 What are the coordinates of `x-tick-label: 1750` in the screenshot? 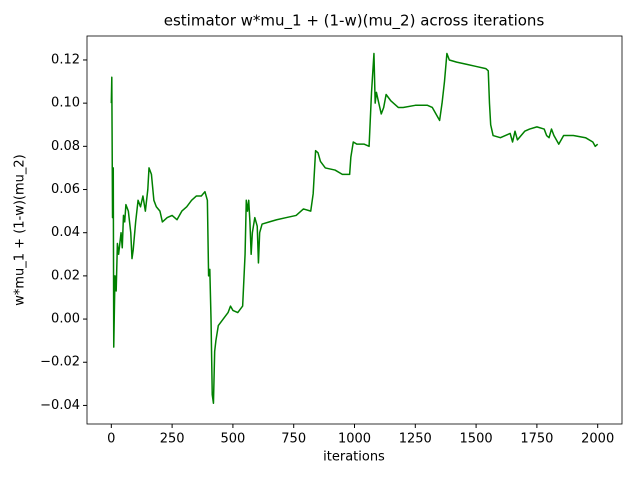 It's located at (536, 439).